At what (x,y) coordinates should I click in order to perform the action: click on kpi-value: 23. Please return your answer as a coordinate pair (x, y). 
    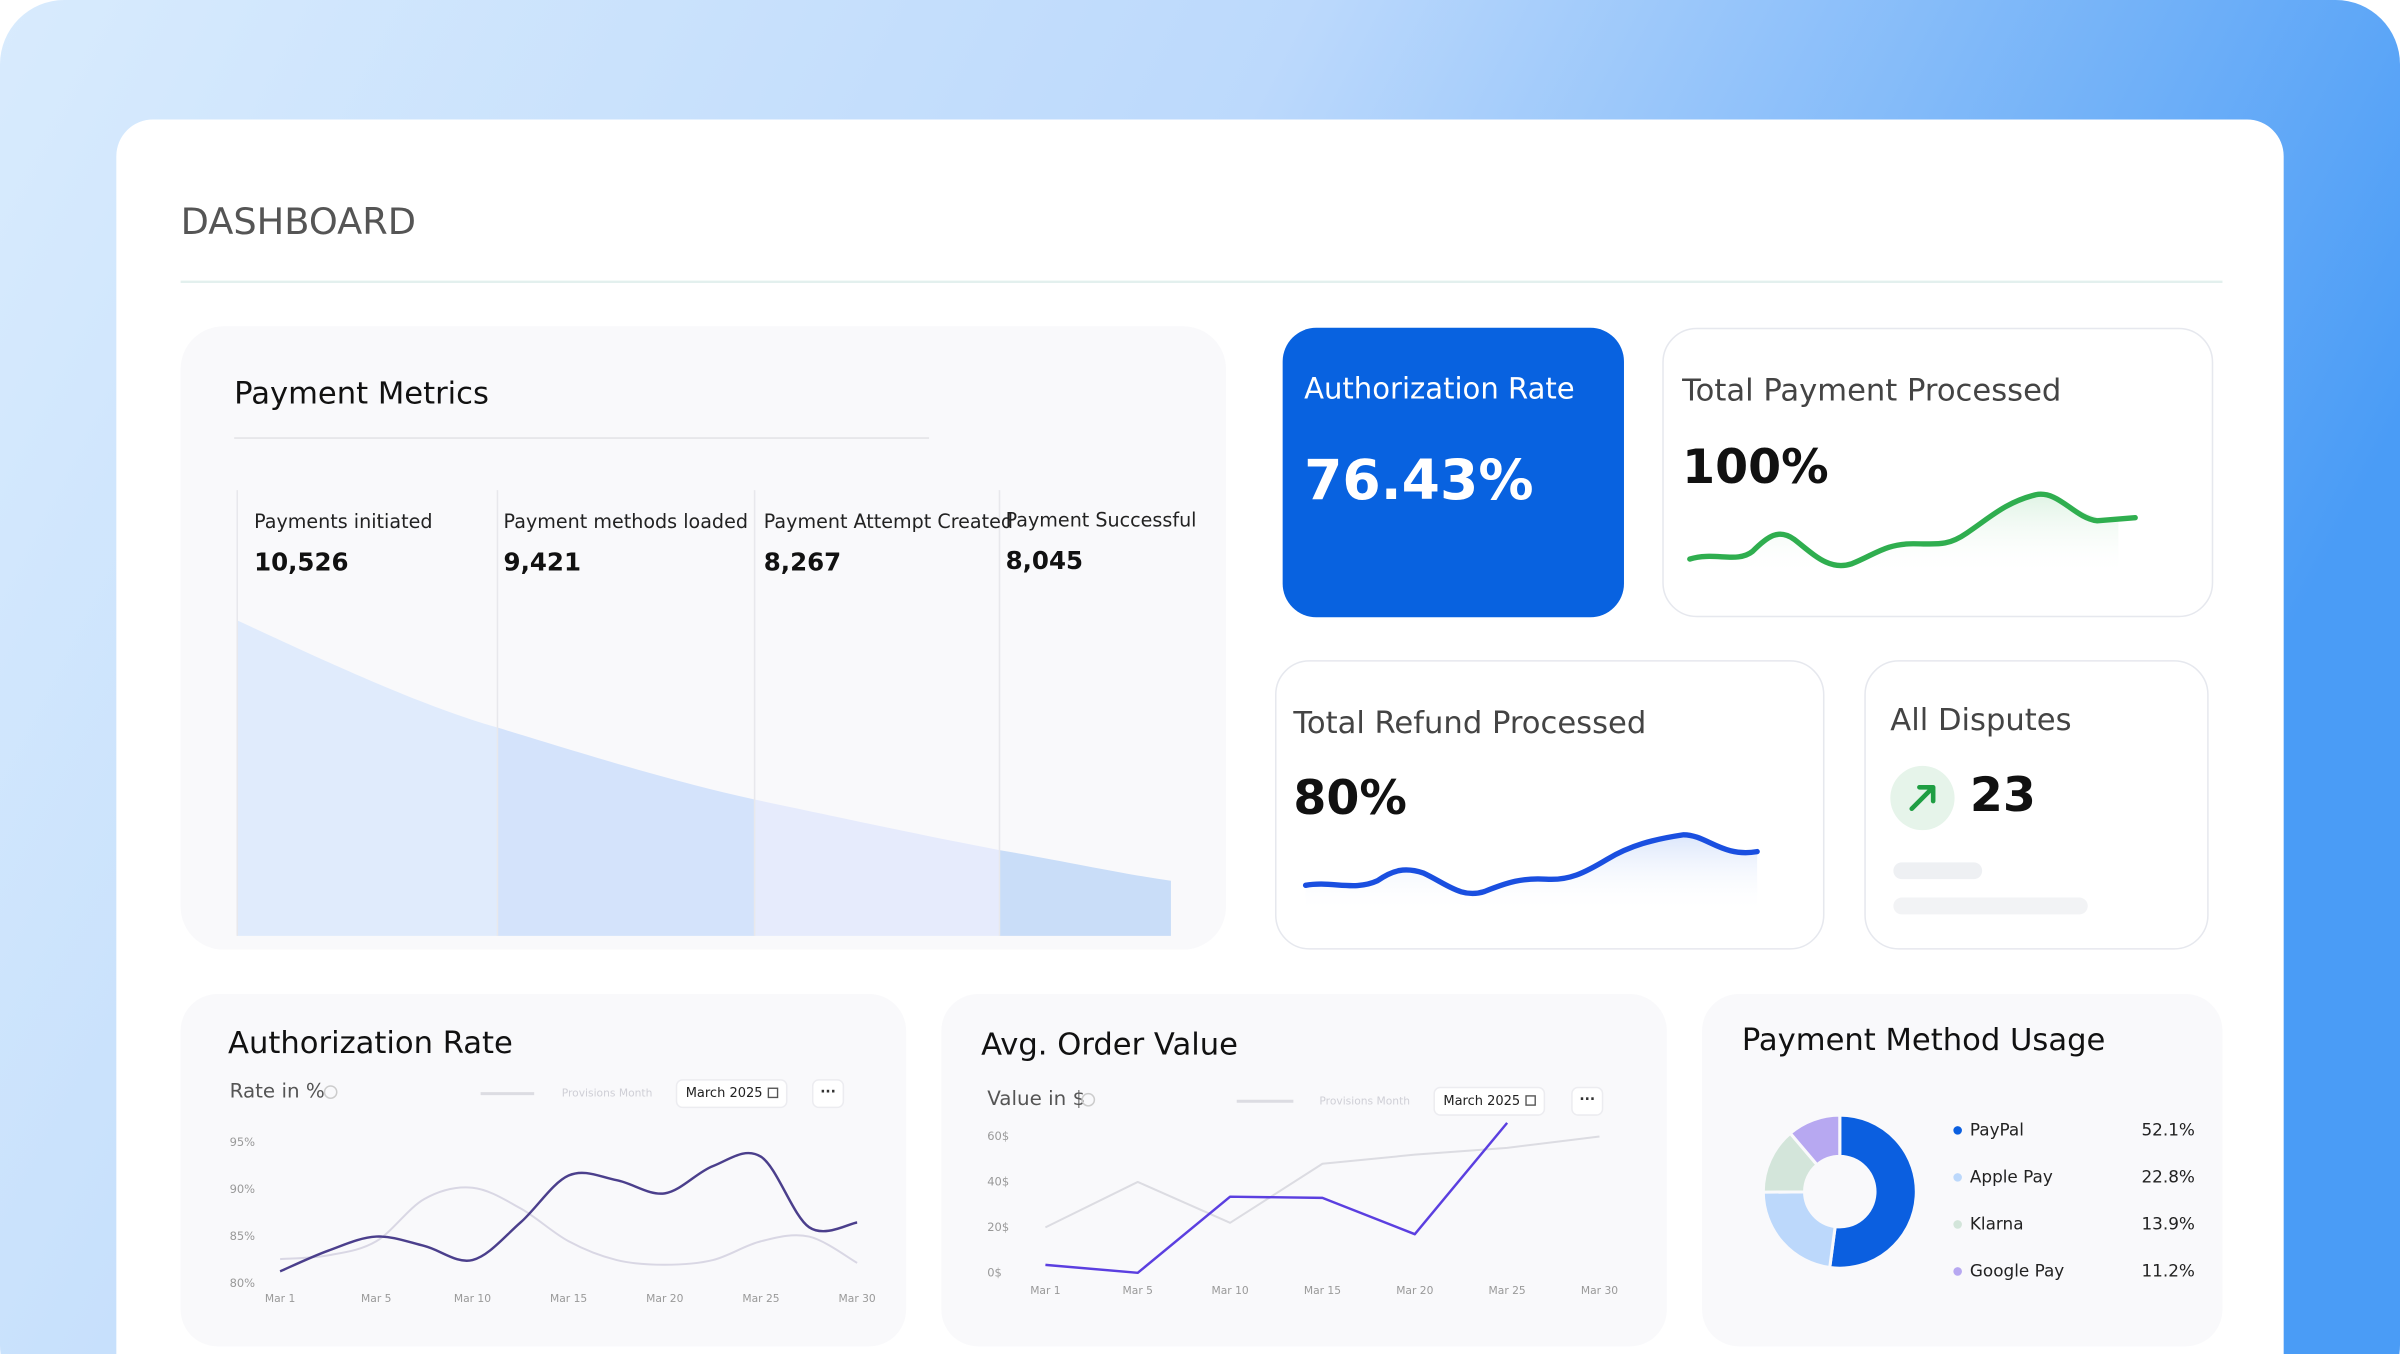
    Looking at the image, I should click on (2003, 795).